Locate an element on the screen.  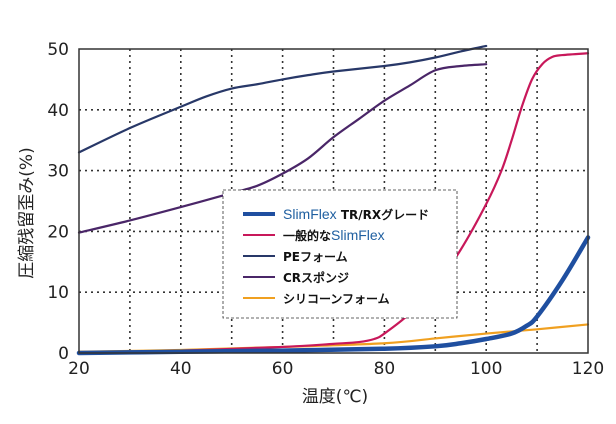
x-tick-label: 40 is located at coordinates (181, 369).